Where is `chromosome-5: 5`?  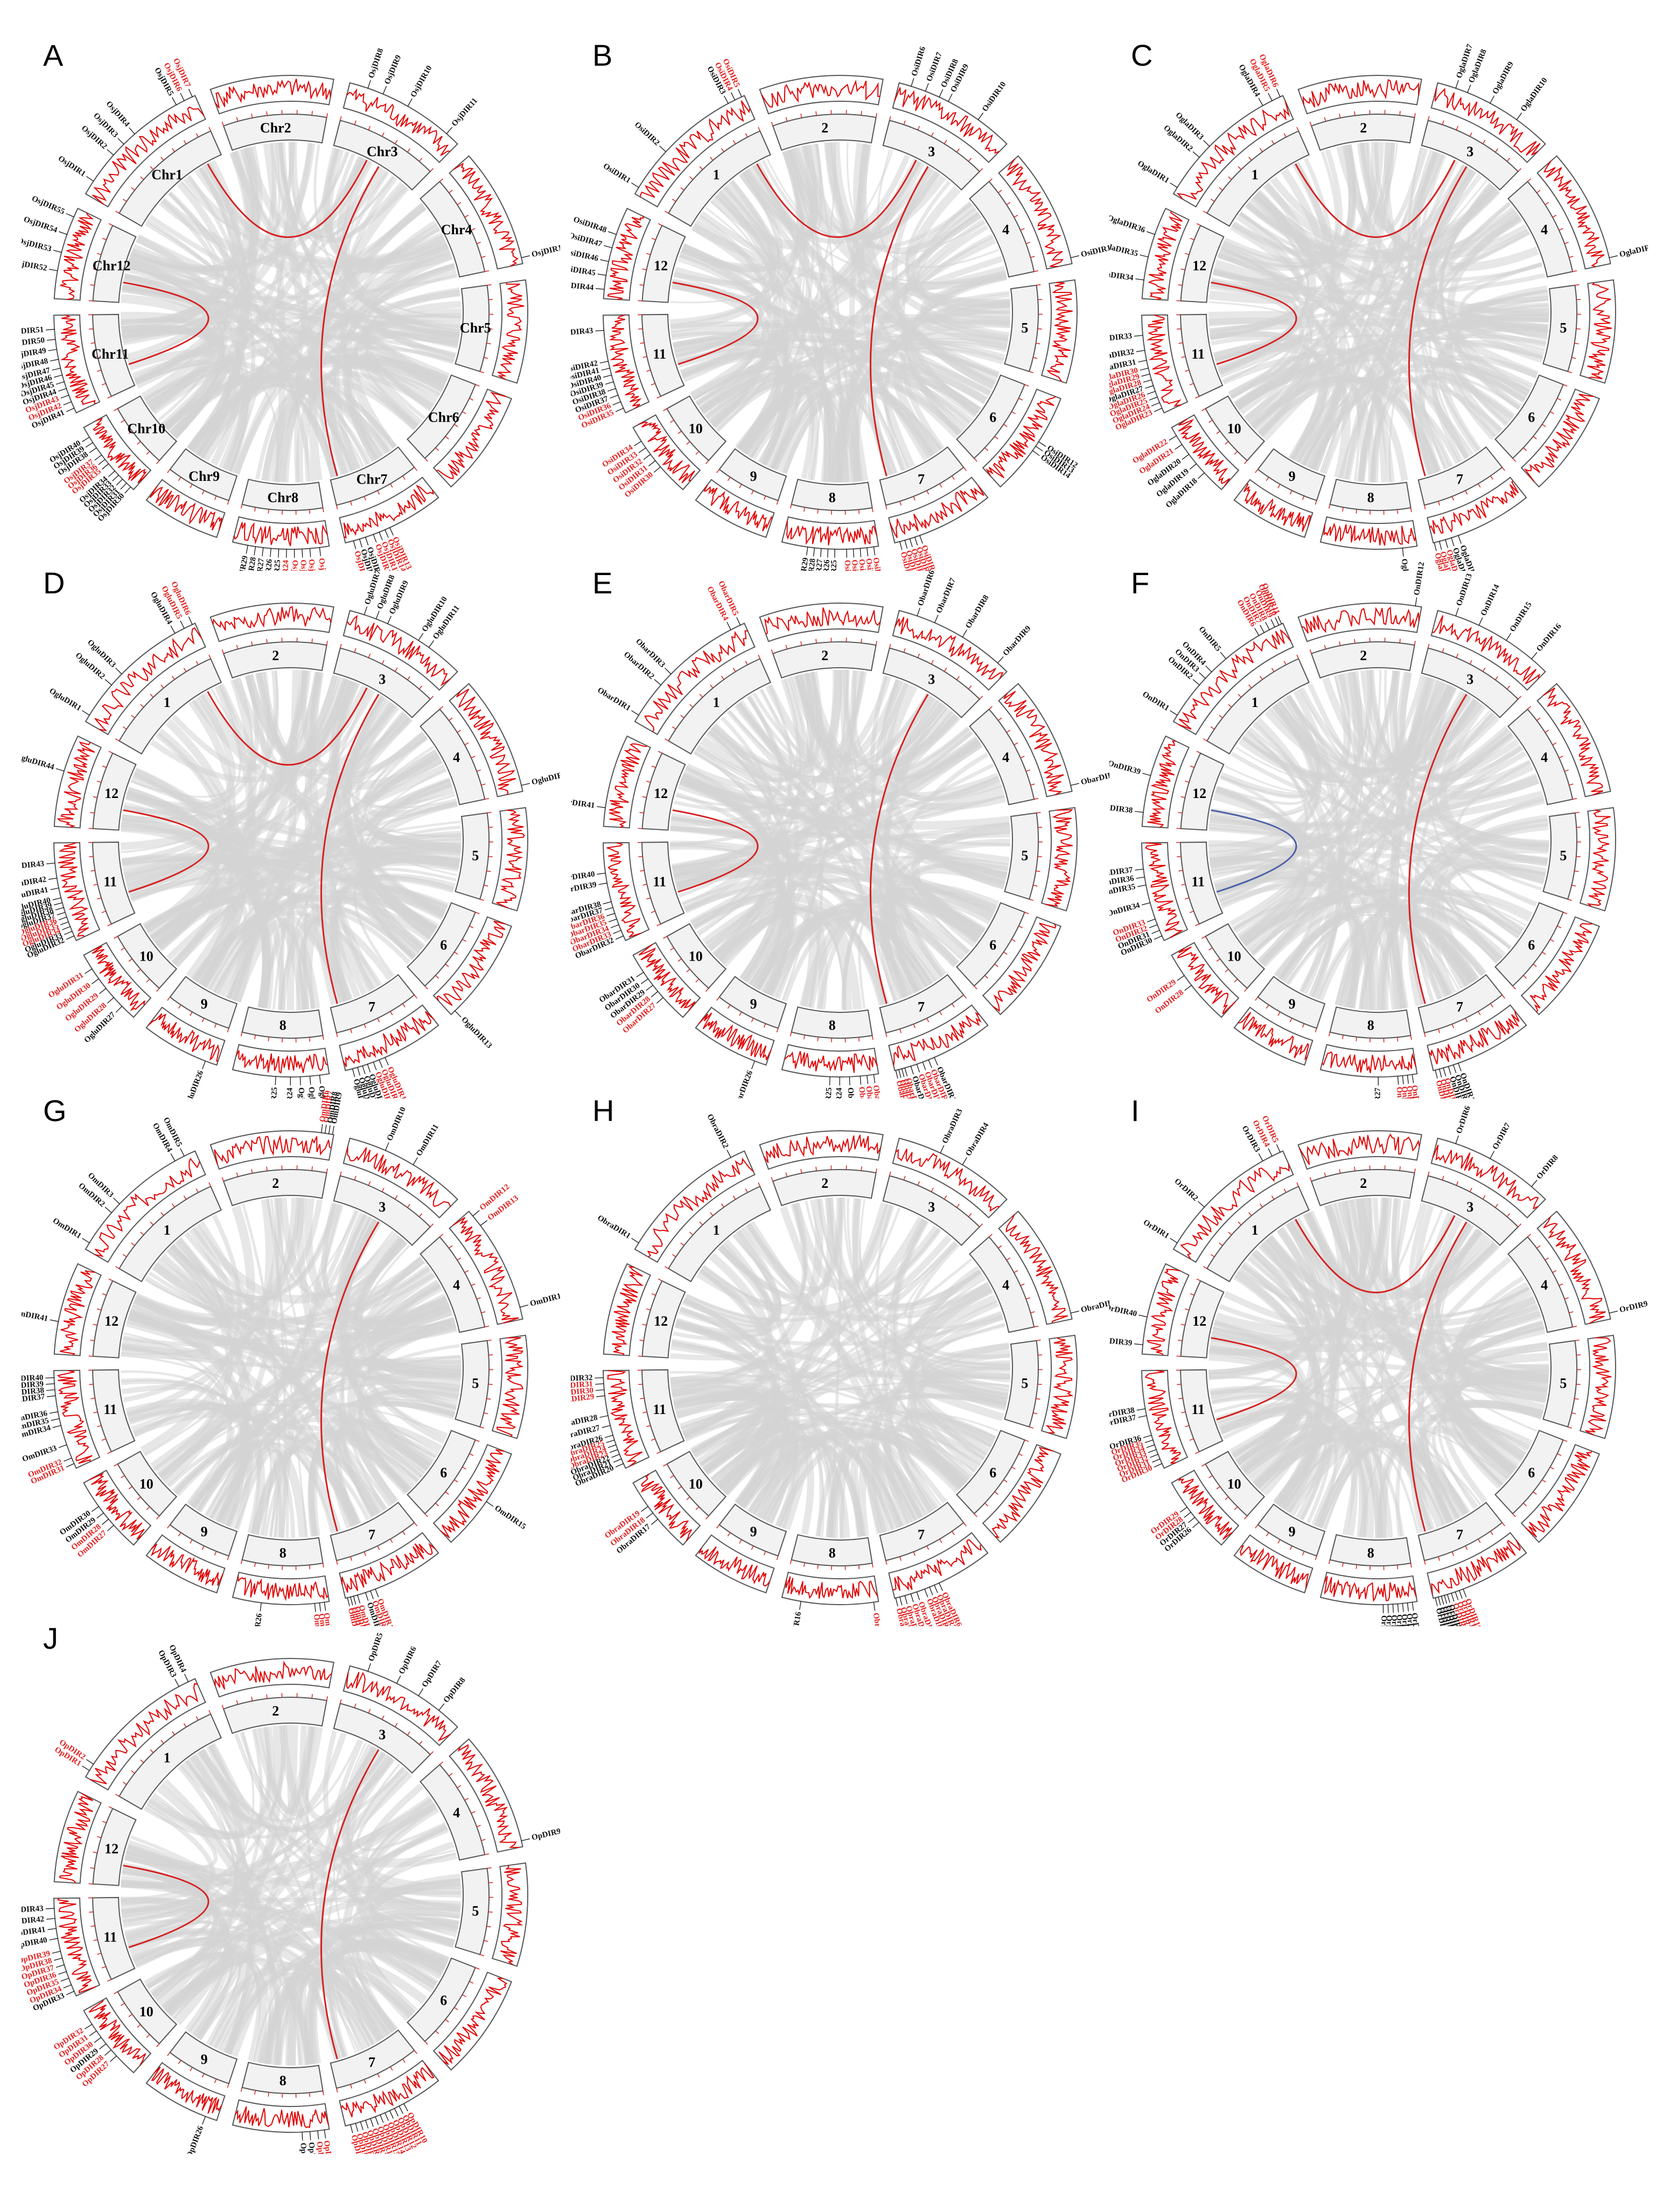 chromosome-5: 5 is located at coordinates (491, 1914).